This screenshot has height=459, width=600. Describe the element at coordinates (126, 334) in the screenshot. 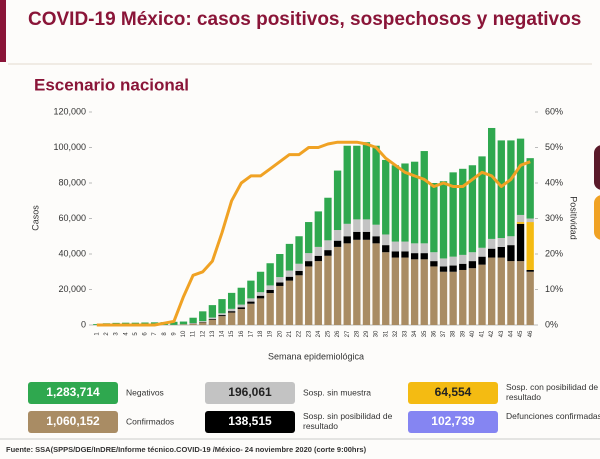

I see `x-tick-label: 4` at that location.